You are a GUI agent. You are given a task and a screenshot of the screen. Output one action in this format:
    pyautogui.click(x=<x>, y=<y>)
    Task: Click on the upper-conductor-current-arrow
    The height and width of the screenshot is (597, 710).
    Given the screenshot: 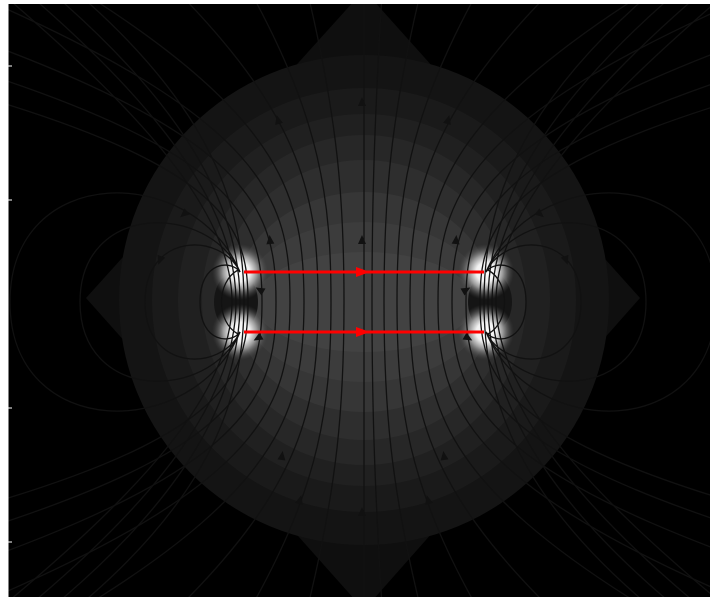 What is the action you would take?
    pyautogui.click(x=363, y=272)
    